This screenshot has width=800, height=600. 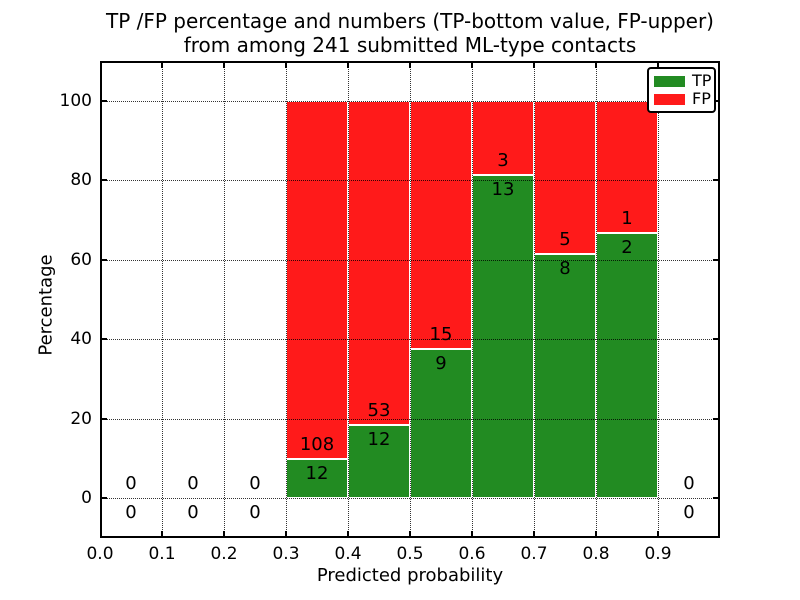 I want to click on x-tick-label: 0.8, so click(x=596, y=554).